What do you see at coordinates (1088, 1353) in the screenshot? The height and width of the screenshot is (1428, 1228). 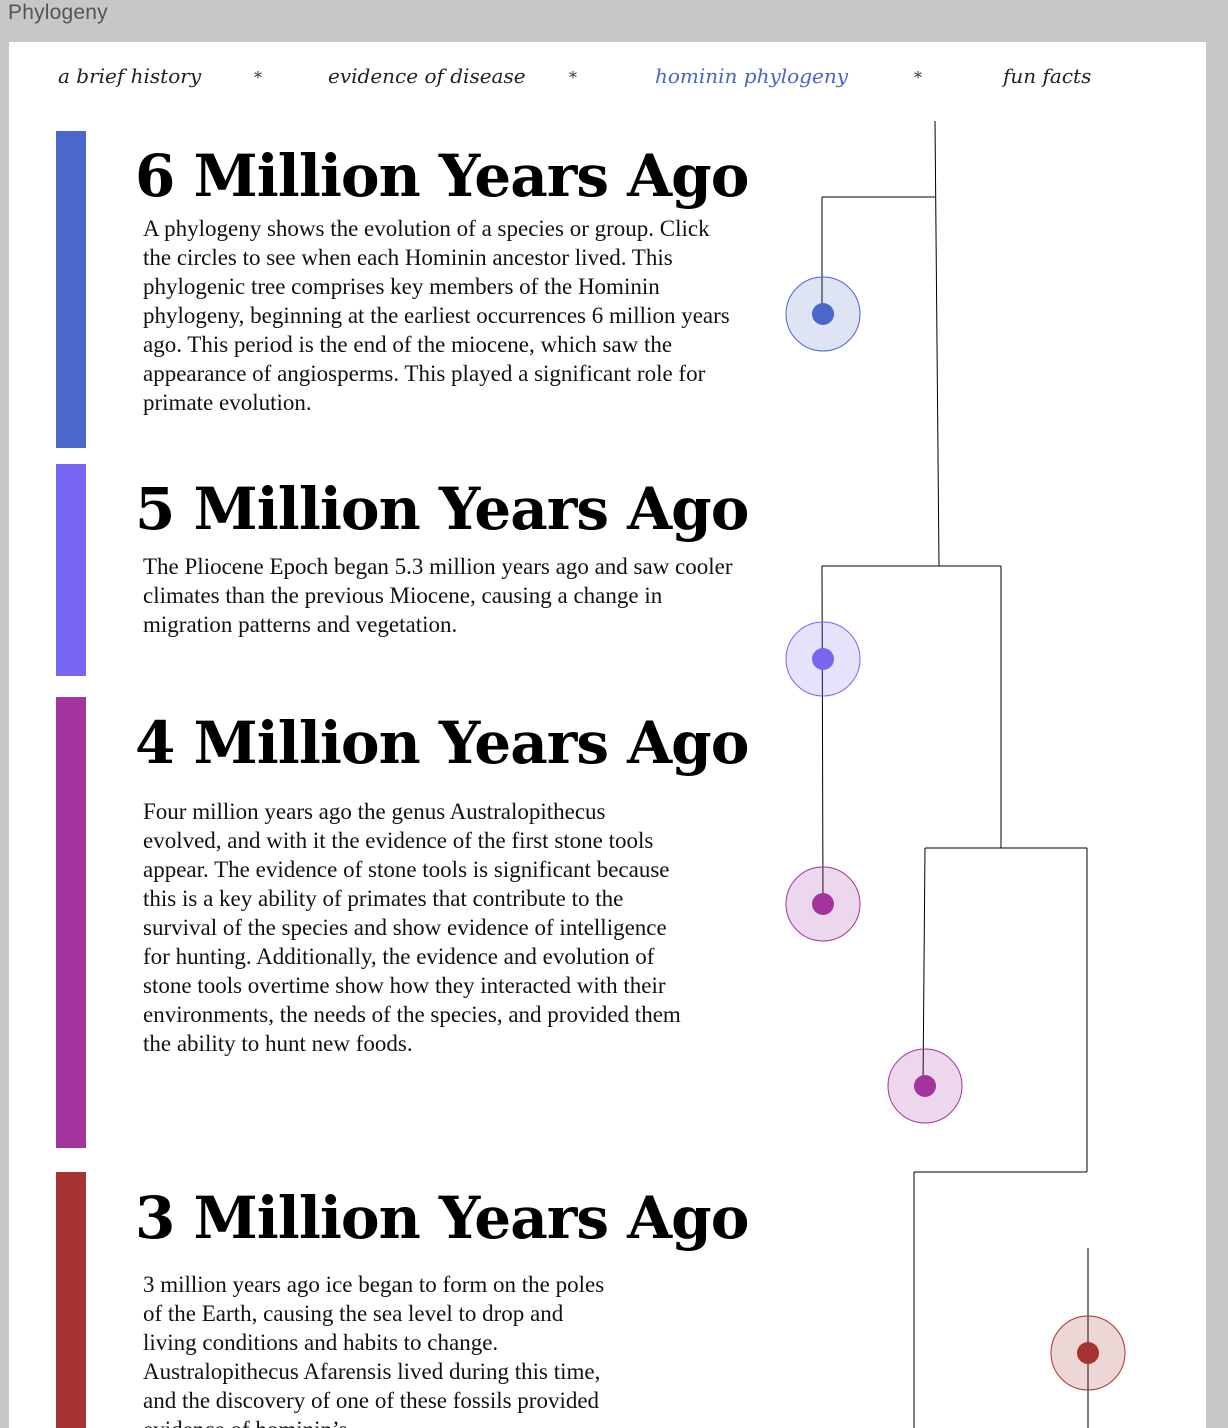 I see `hominin-node-3mya` at bounding box center [1088, 1353].